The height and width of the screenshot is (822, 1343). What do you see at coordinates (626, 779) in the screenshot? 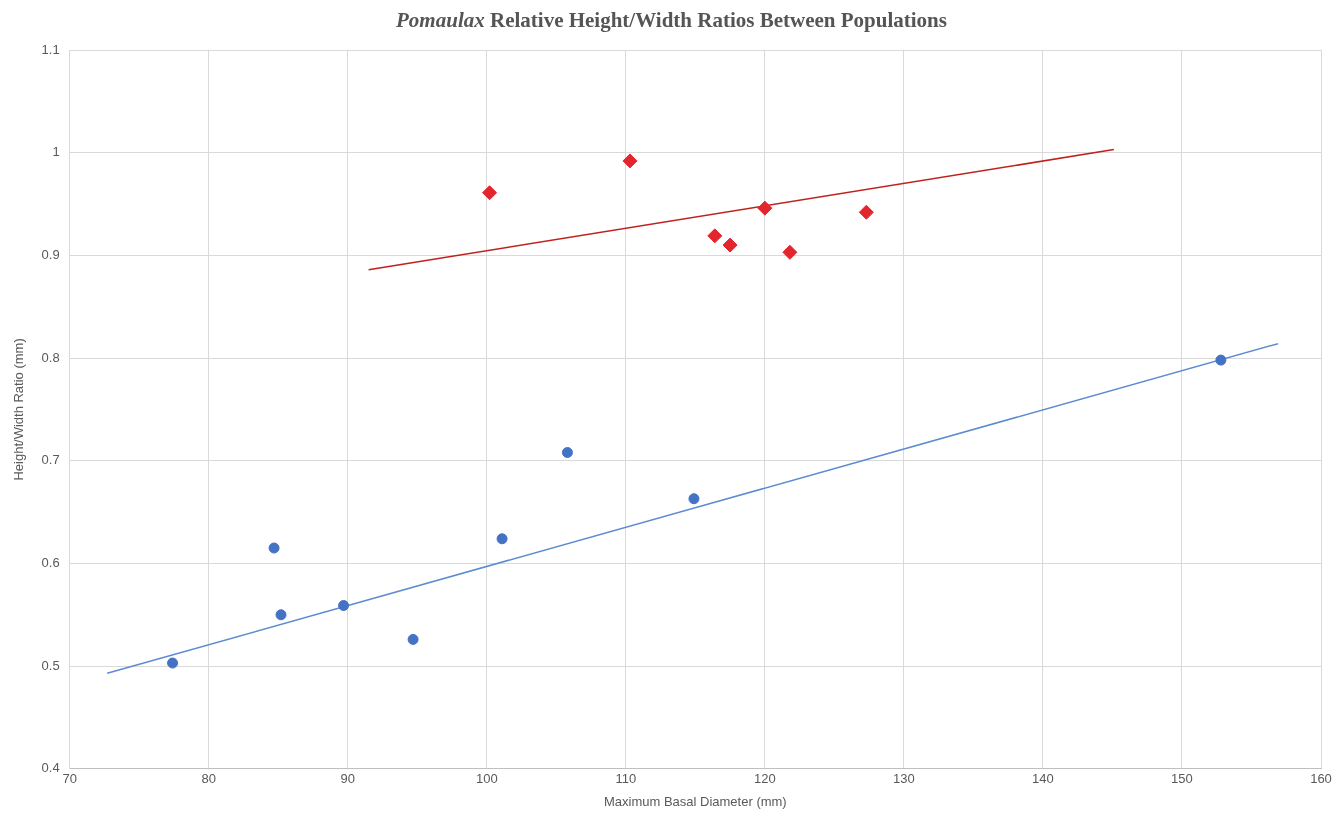
I see `x-tick-label: 110` at bounding box center [626, 779].